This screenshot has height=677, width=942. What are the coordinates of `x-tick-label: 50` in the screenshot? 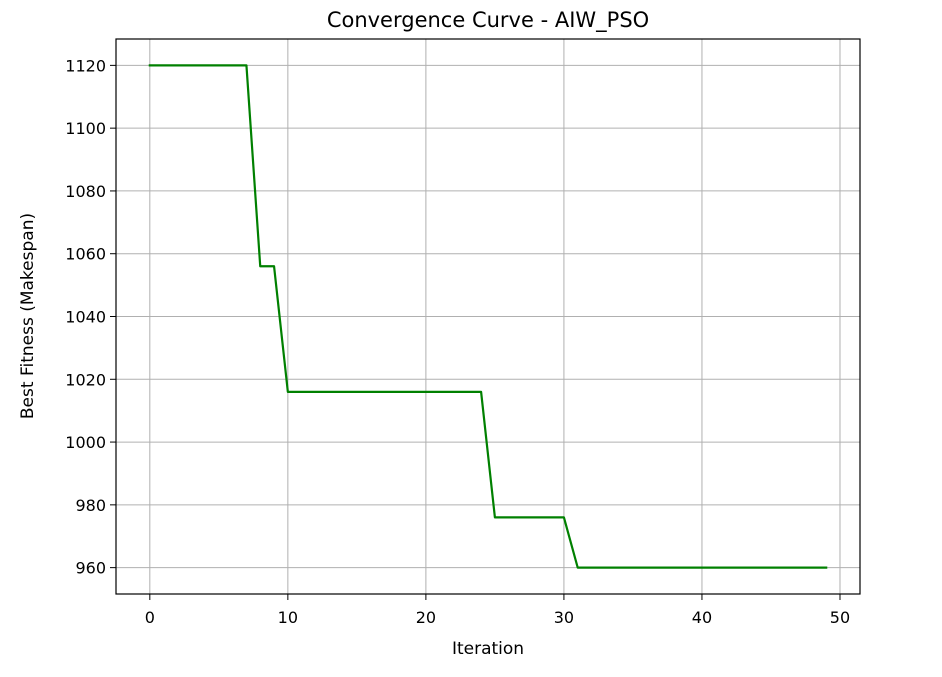 It's located at (840, 617).